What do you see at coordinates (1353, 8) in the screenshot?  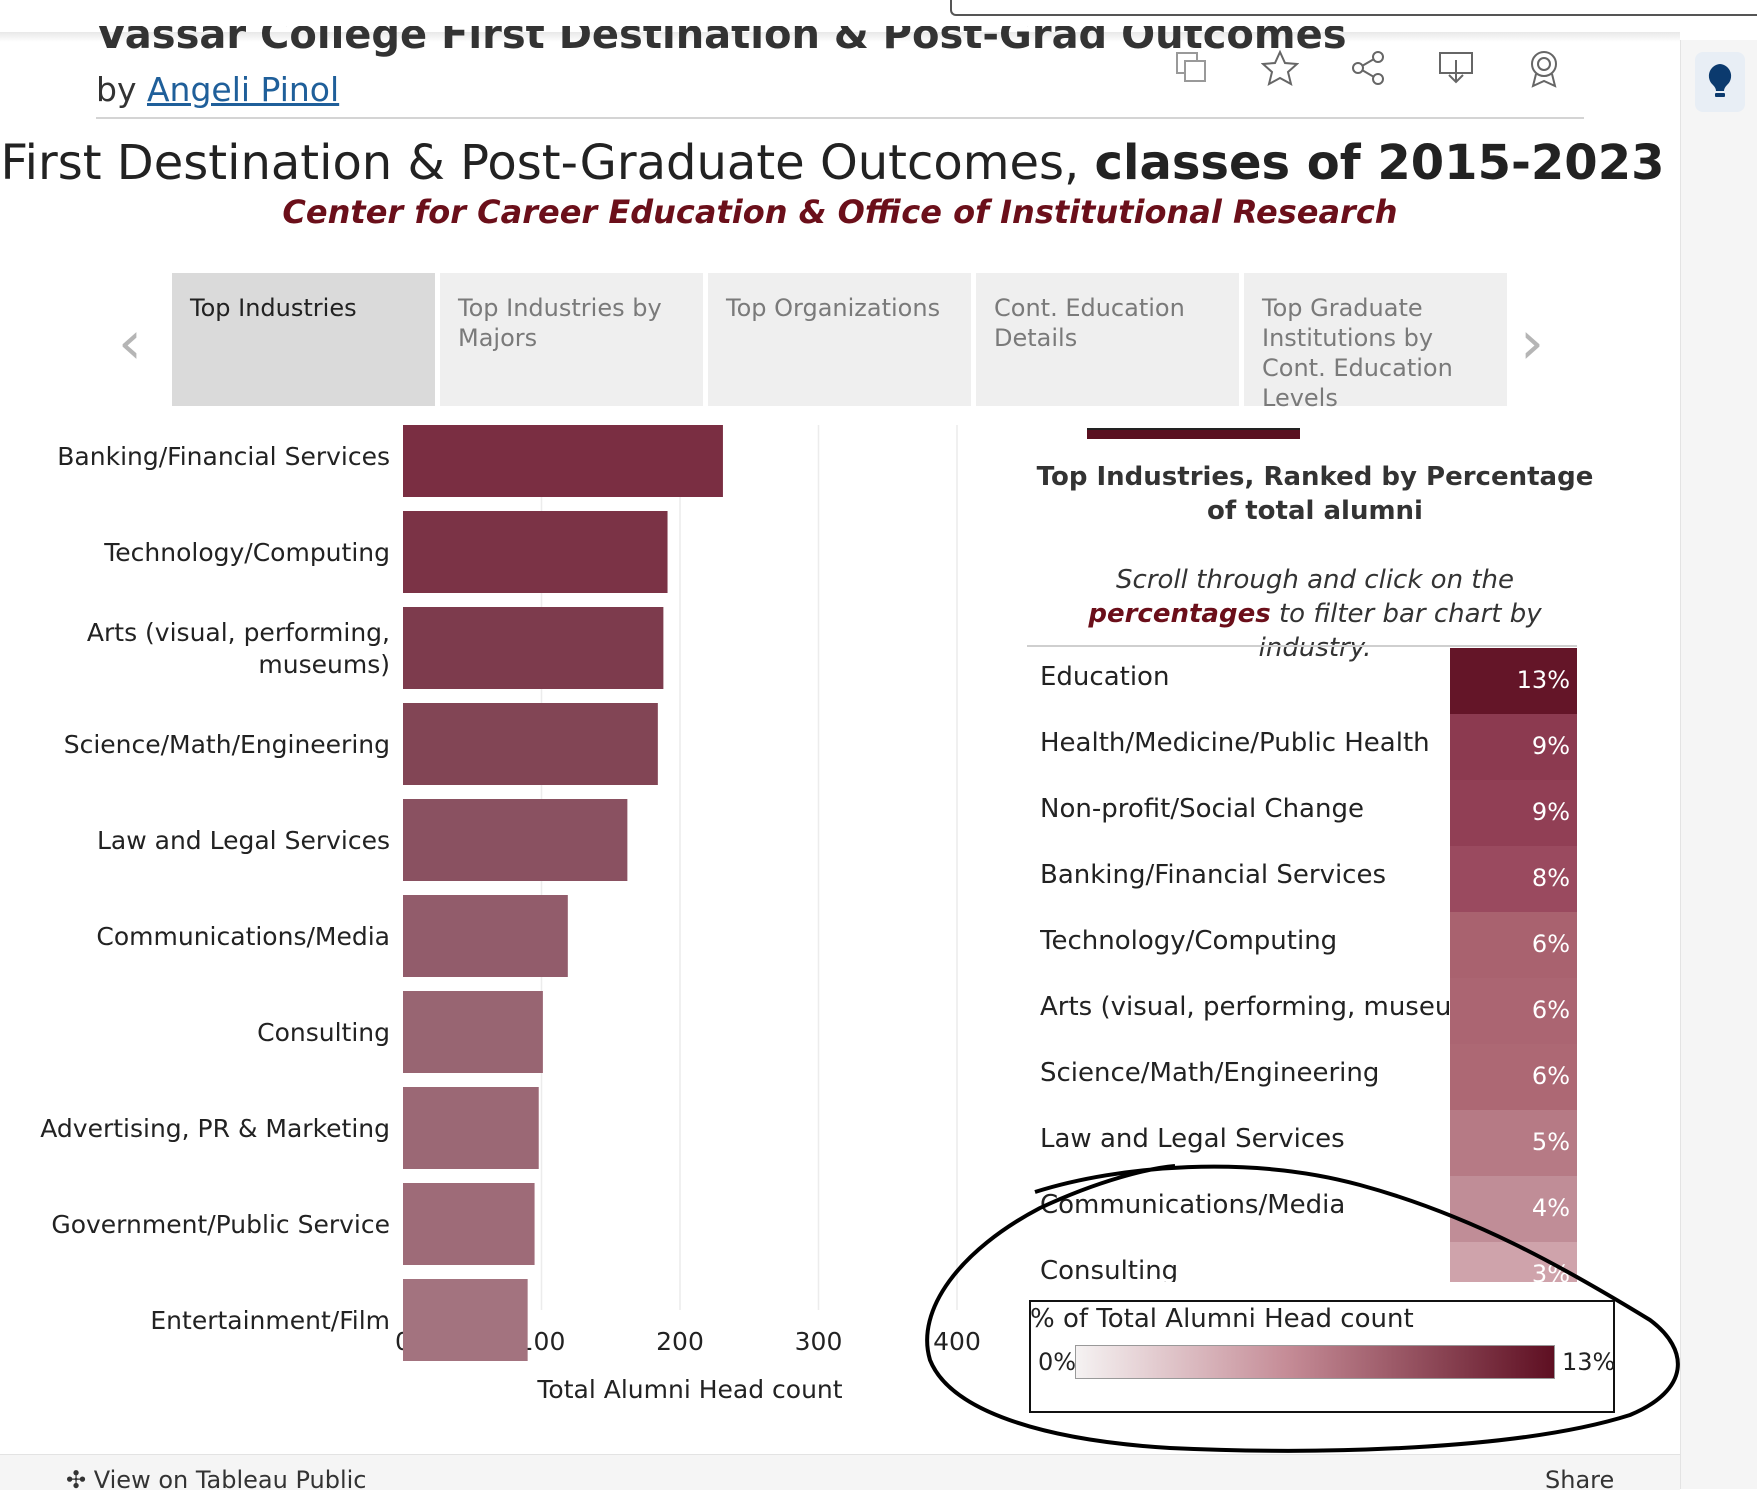 I see `search-box-edge` at bounding box center [1353, 8].